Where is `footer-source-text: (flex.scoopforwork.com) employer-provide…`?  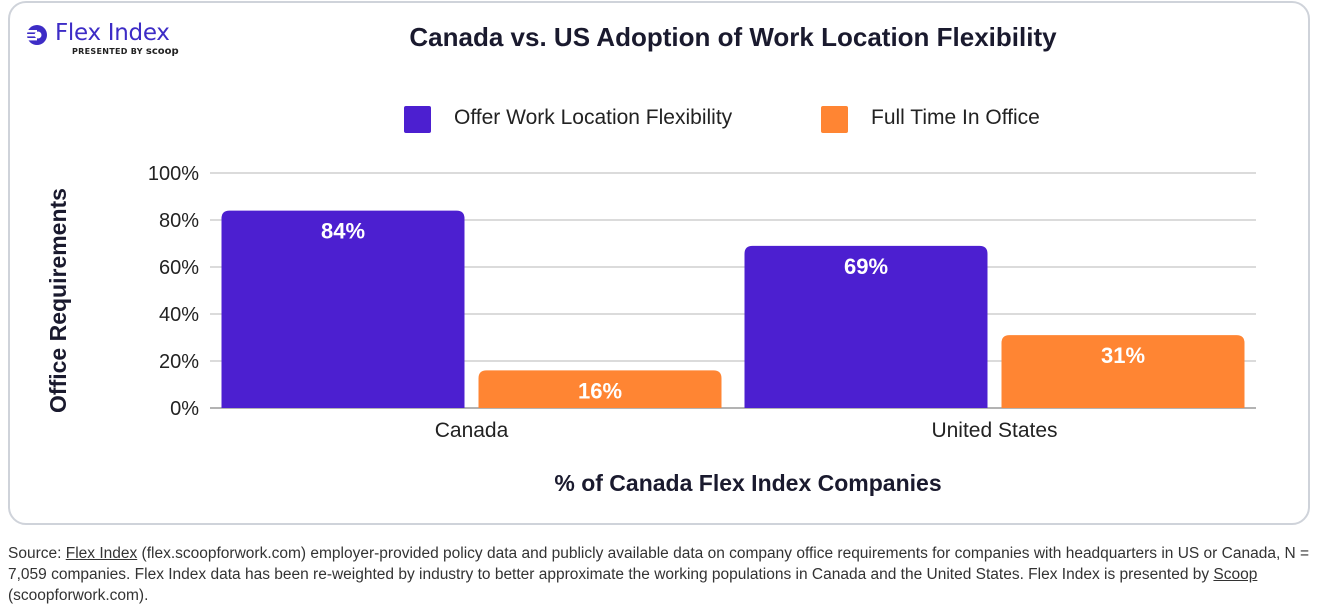
footer-source-text: (flex.scoopforwork.com) employer-provide… is located at coordinates (659, 564).